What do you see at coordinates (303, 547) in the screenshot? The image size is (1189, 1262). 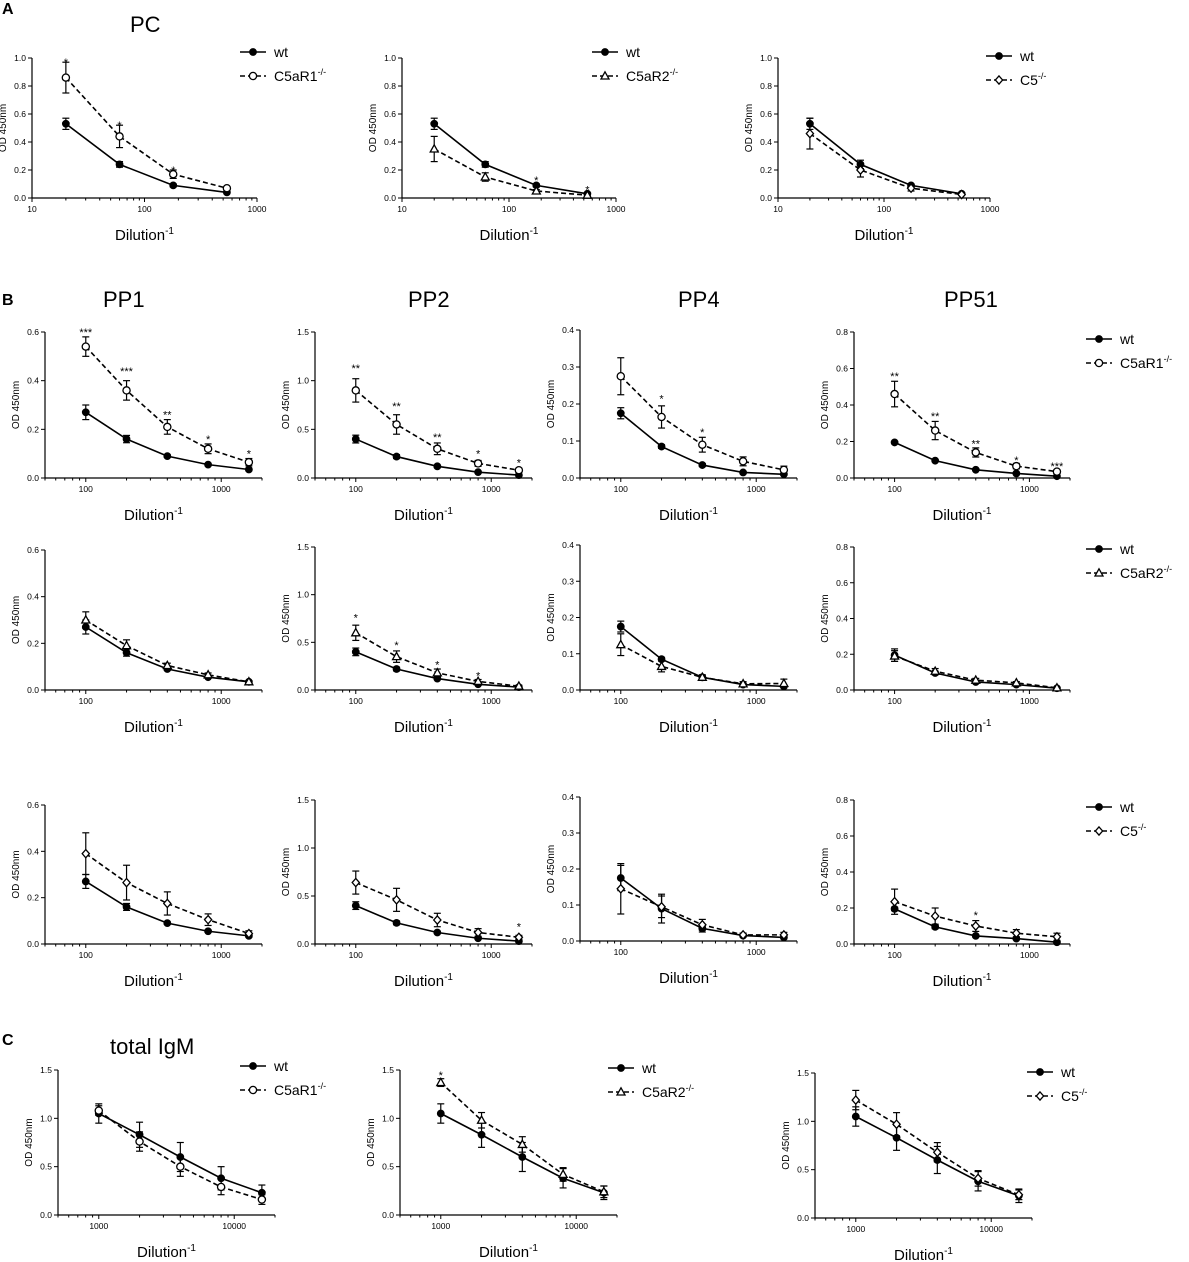 I see `y-tick-label: 1.5` at bounding box center [303, 547].